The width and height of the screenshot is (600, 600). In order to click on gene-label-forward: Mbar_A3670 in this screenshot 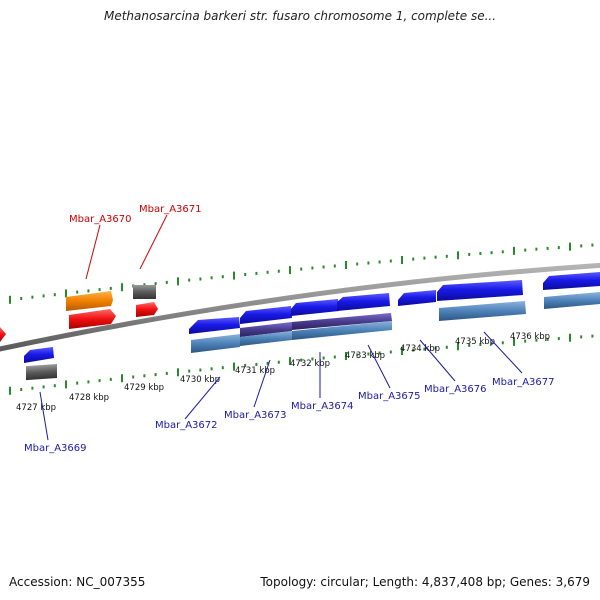, I will do `click(100, 219)`.